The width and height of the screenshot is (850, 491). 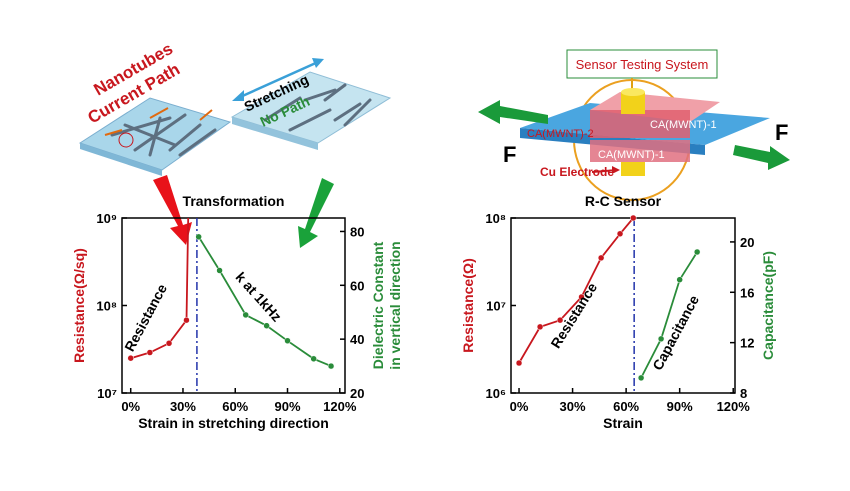 What do you see at coordinates (747, 343) in the screenshot?
I see `y2-tick-label: 12` at bounding box center [747, 343].